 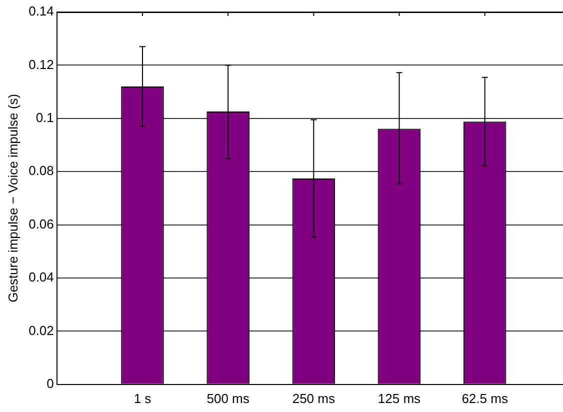 I want to click on y-tick-label: 0.04, so click(x=41, y=277).